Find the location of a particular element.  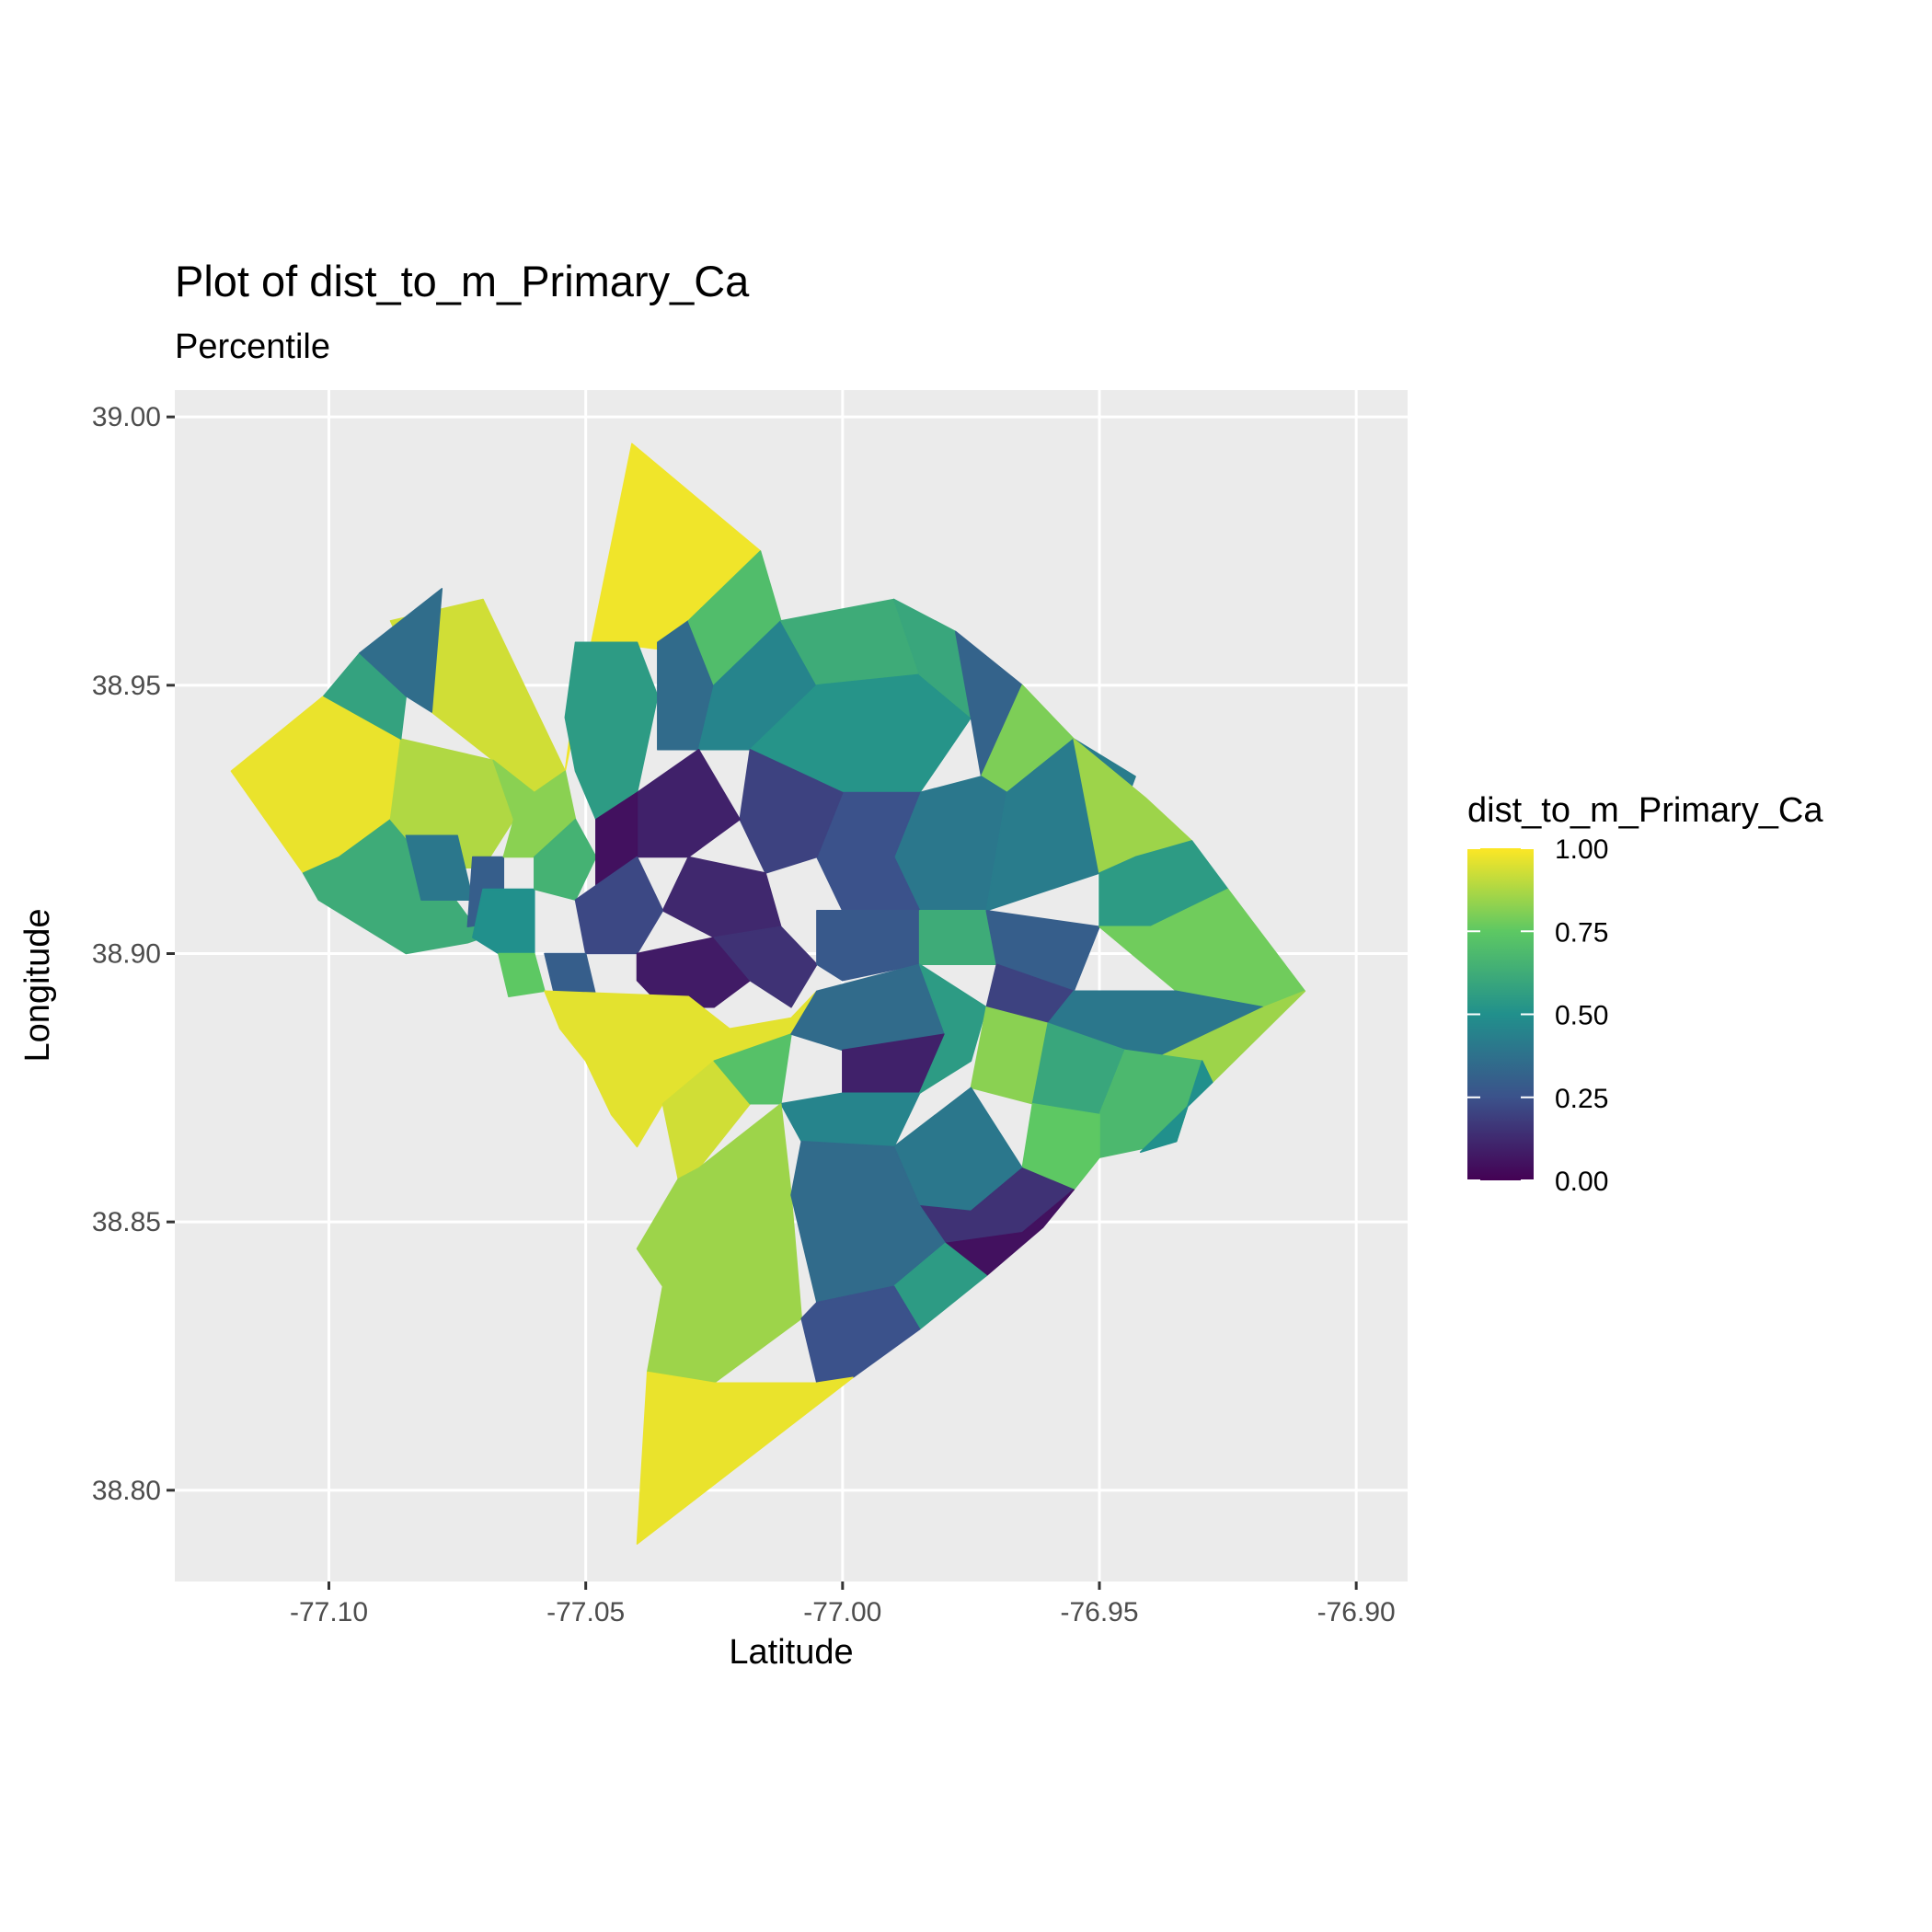

legend-label: 0.25 is located at coordinates (1581, 1099).